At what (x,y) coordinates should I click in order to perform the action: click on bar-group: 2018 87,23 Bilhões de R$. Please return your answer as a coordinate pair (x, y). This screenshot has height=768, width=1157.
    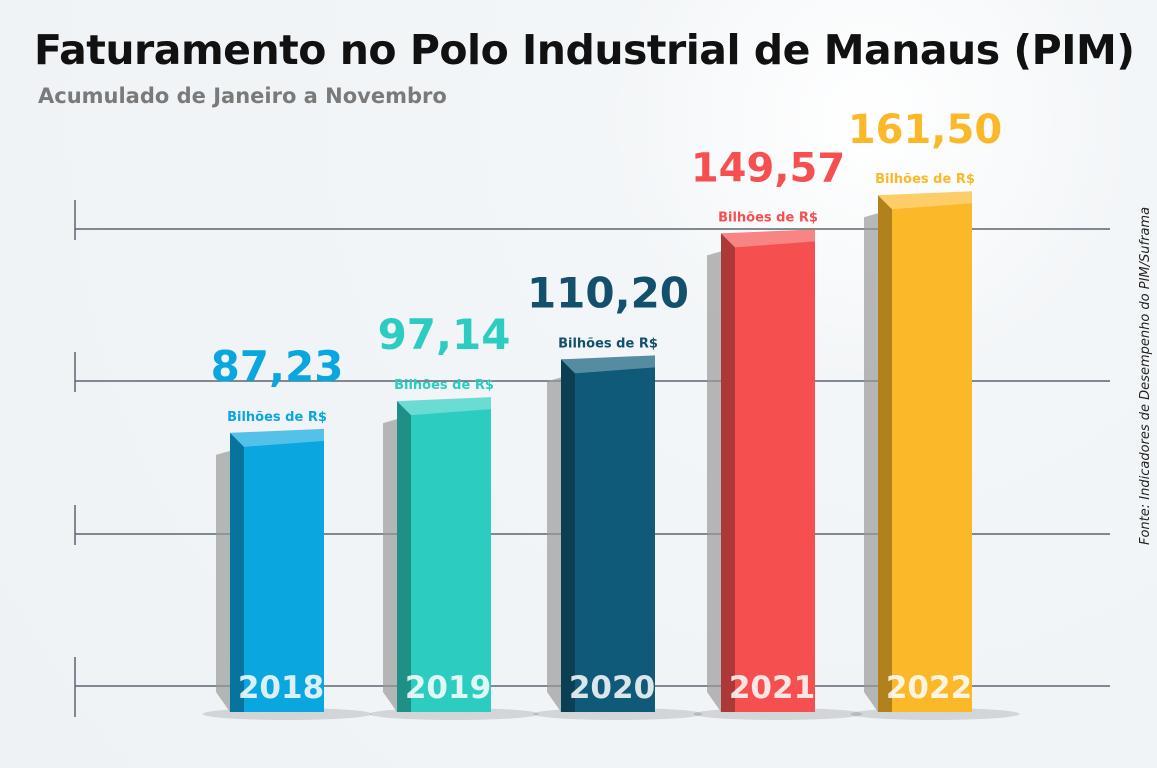
    Looking at the image, I should click on (287, 531).